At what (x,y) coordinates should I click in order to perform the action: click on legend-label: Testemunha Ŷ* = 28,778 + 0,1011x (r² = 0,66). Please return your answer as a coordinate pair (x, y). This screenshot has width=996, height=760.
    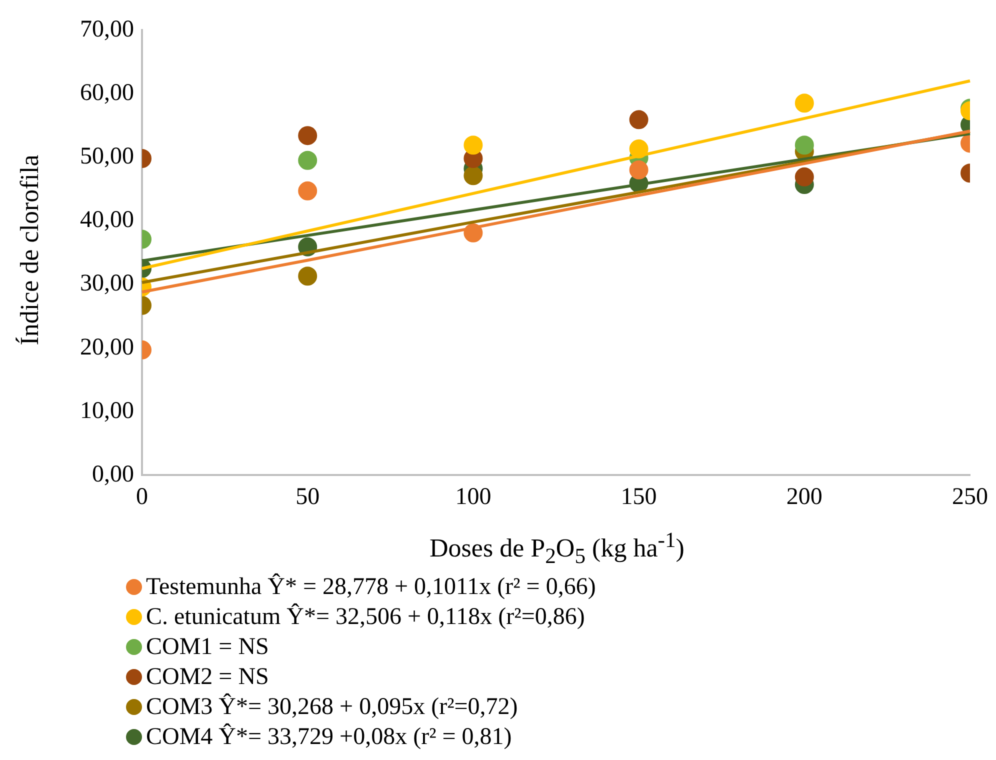
    Looking at the image, I should click on (371, 587).